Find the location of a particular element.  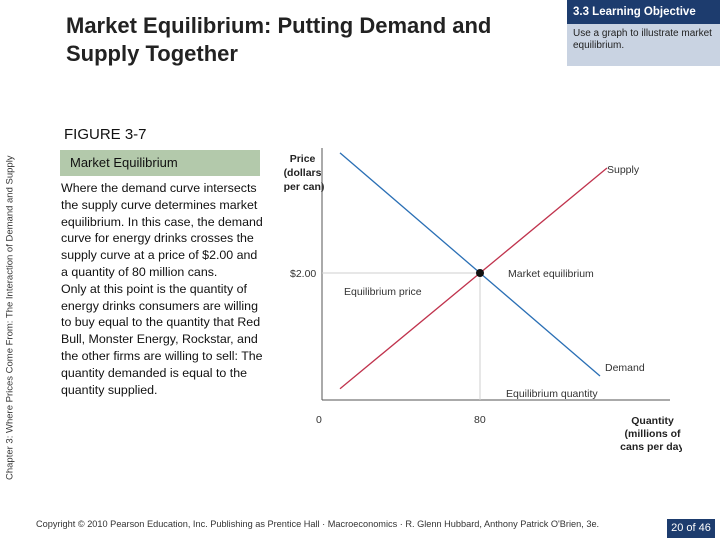

supply-label: Supply is located at coordinates (623, 170).